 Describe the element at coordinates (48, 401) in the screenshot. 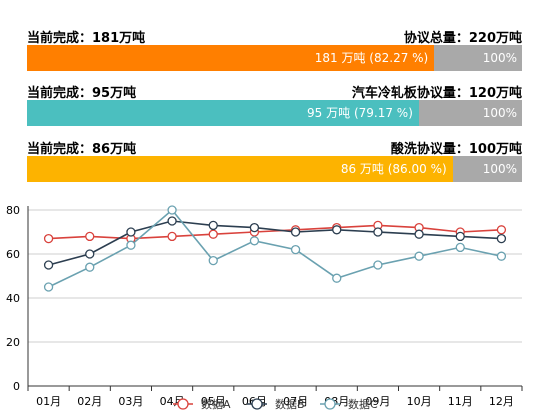

I see `x-tick-label: 01月` at that location.